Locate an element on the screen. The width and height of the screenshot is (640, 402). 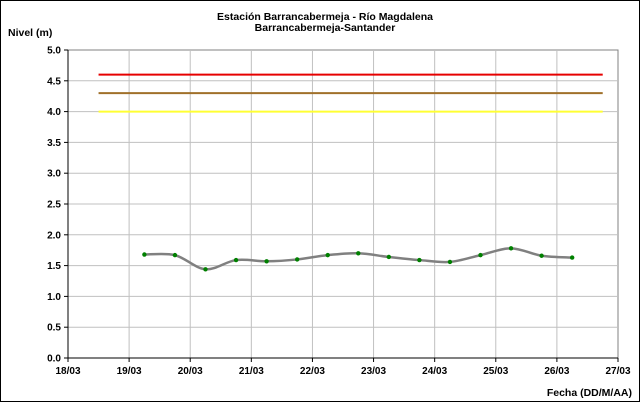
y-tick-label: 0.5 is located at coordinates (54, 328).